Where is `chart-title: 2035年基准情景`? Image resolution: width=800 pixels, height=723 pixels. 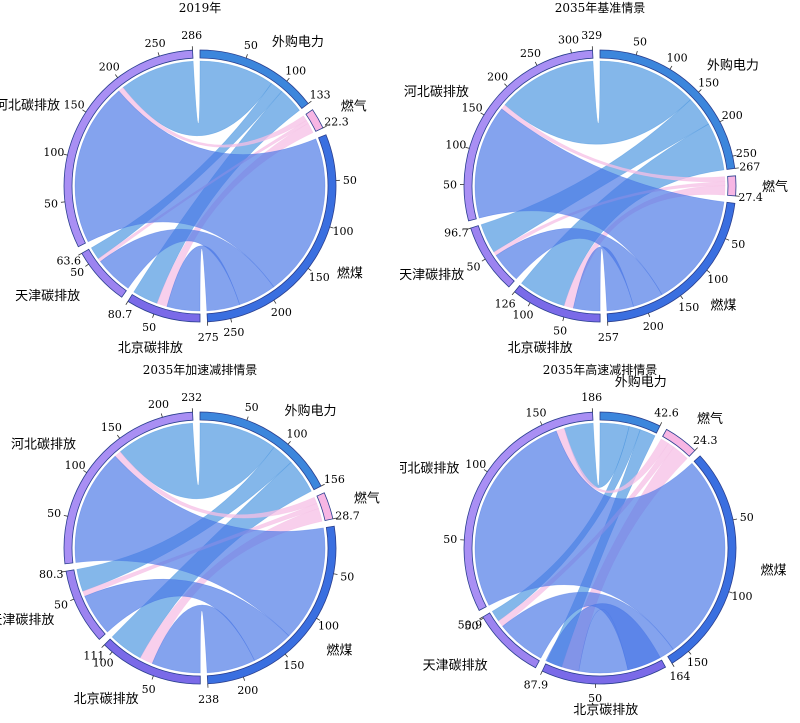 chart-title: 2035年基准情景 is located at coordinates (600, 8).